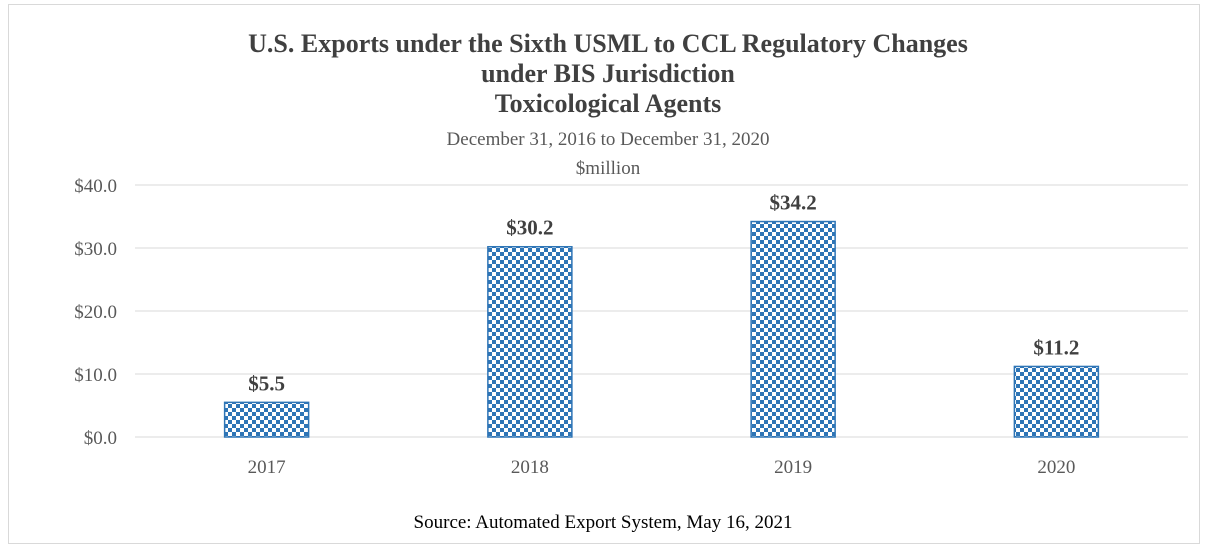 This screenshot has width=1206, height=548. I want to click on y-axis: $0.0 $10.0 $20.0 $30.0 $40.0, so click(95, 312).